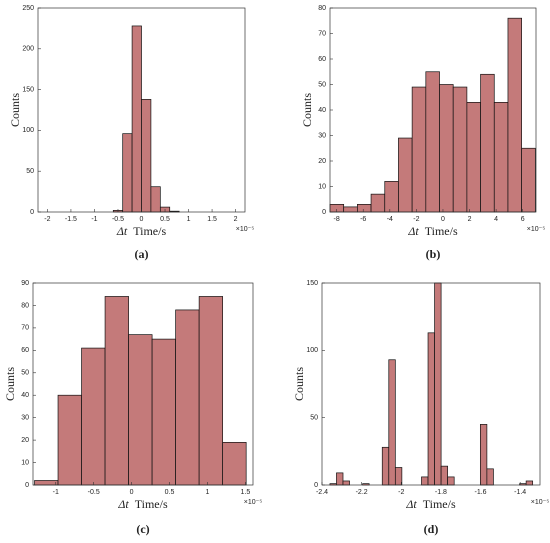 The height and width of the screenshot is (543, 550). Describe the element at coordinates (390, 219) in the screenshot. I see `x-tick-label: -4` at that location.